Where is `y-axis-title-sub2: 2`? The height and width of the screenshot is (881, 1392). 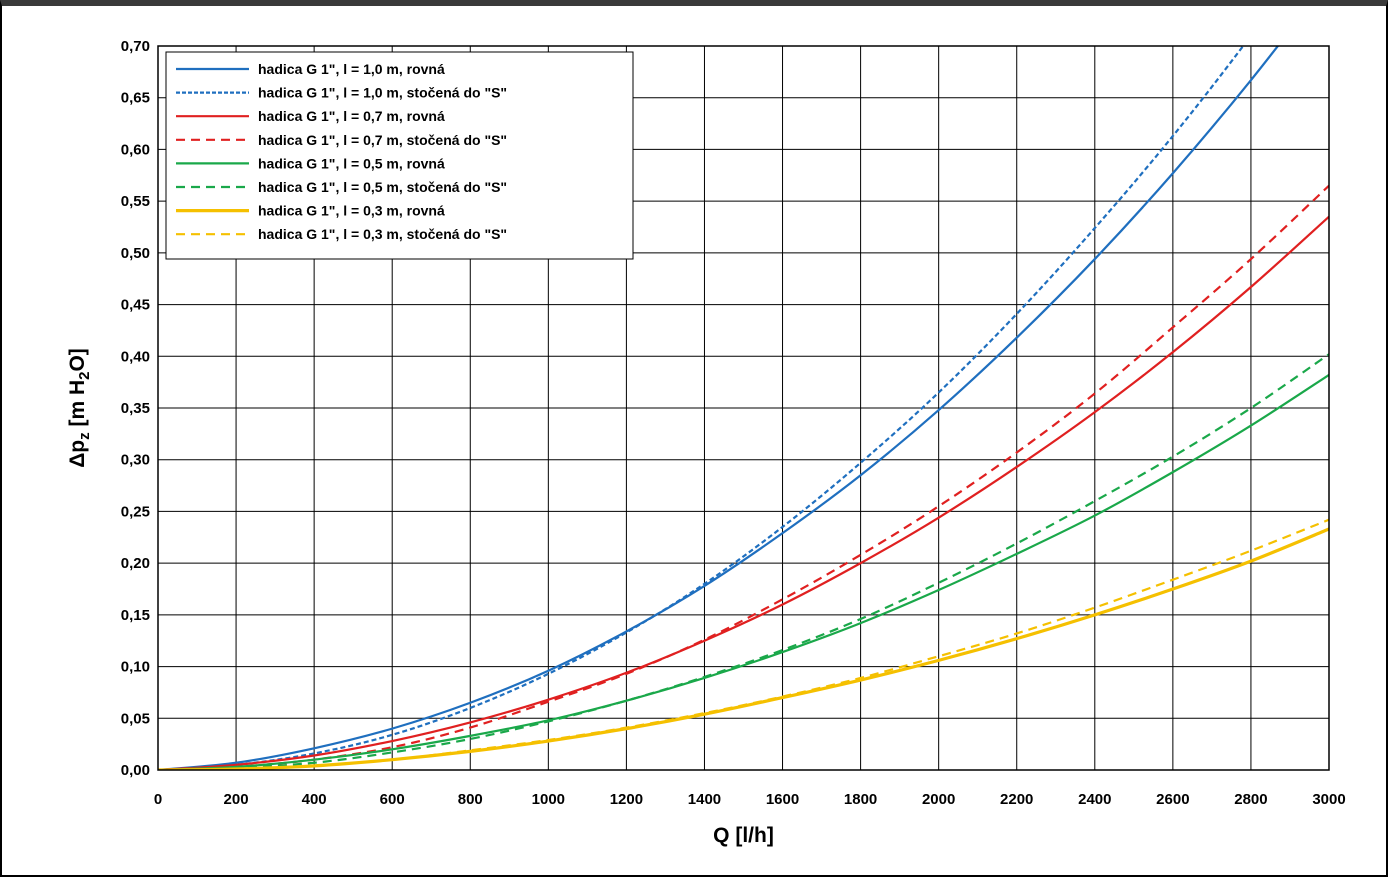
y-axis-title-sub2: 2 is located at coordinates (84, 376).